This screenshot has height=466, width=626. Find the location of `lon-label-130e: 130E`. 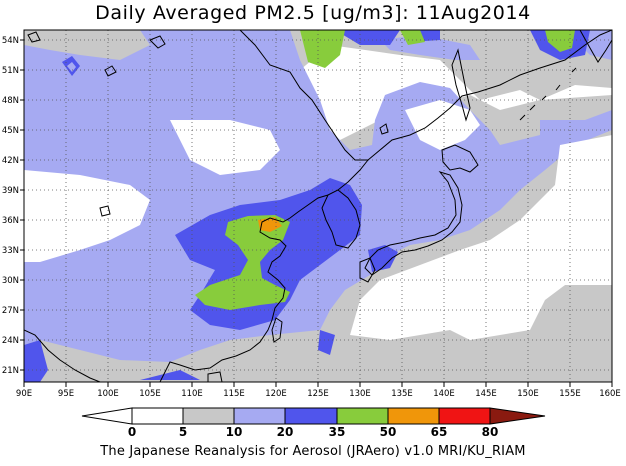

lon-label-130e: 130E is located at coordinates (360, 394).